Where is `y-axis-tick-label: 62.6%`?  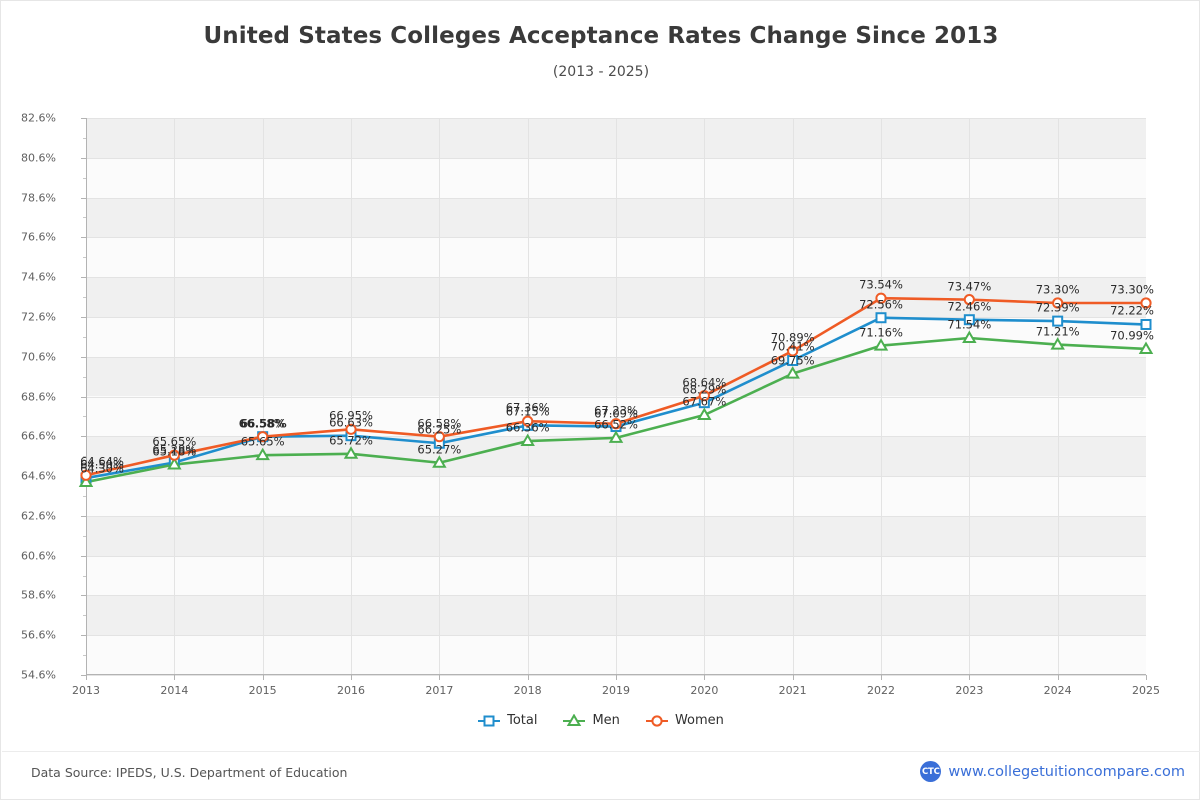
y-axis-tick-label: 62.6% is located at coordinates (38, 516).